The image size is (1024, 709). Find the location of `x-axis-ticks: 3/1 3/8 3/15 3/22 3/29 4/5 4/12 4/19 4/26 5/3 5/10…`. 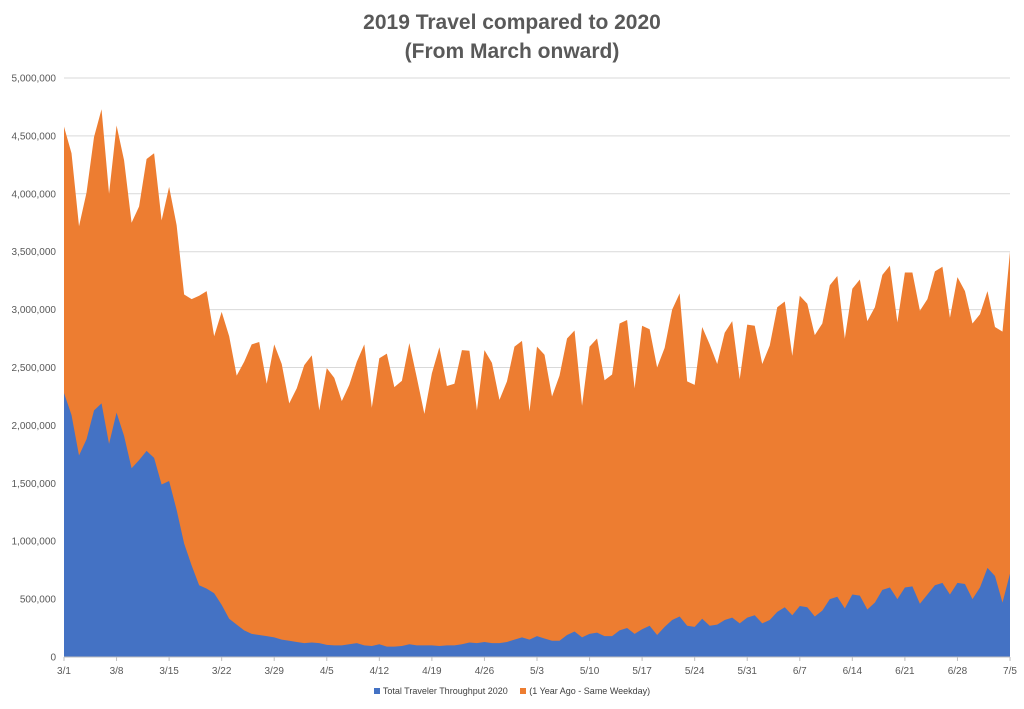

x-axis-ticks: 3/1 3/8 3/15 3/22 3/29 4/5 4/12 4/19 4/26 5/3 5/10… is located at coordinates (537, 667).